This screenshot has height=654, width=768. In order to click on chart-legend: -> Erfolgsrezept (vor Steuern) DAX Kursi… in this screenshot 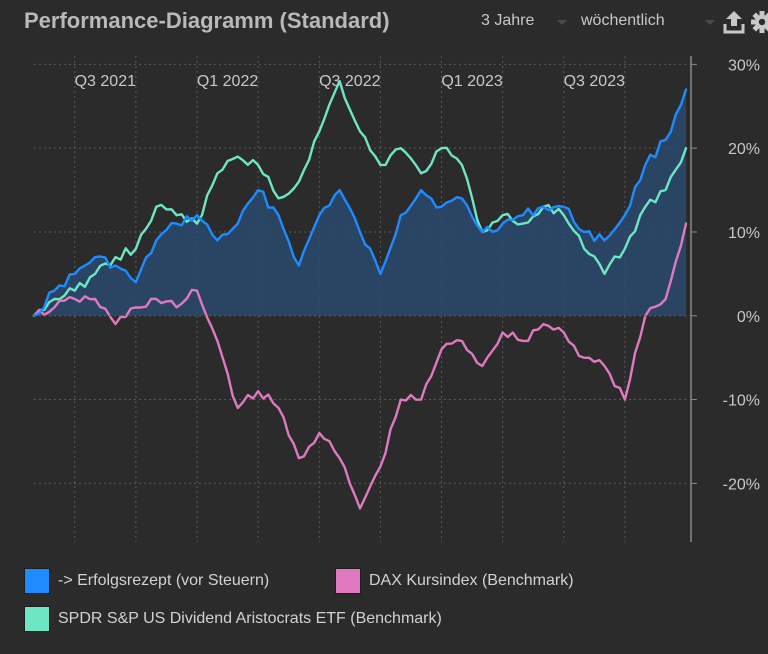, I will do `click(384, 608)`.